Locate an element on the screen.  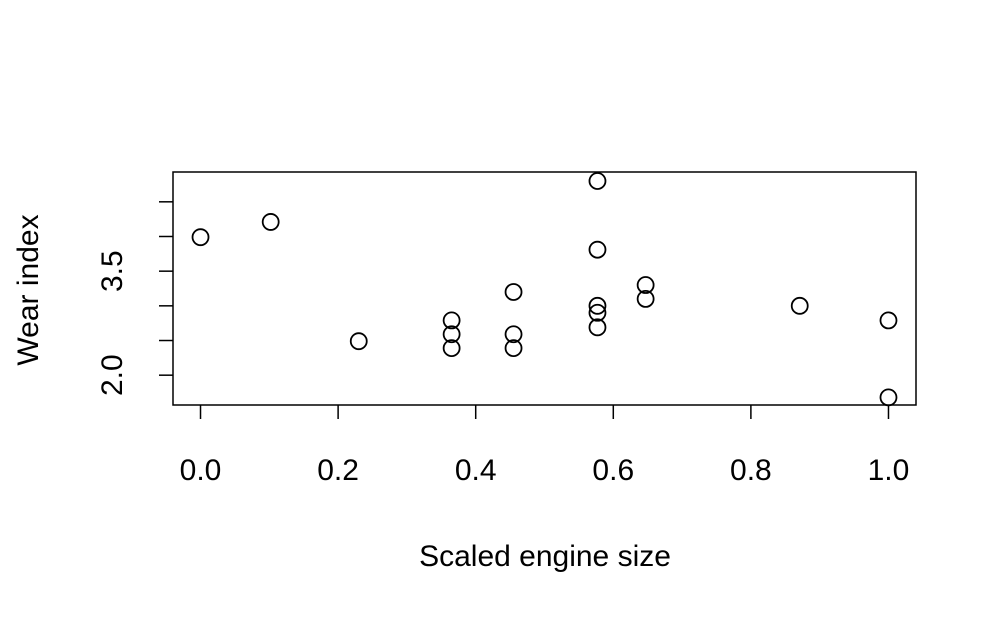
x-tick-label: 0.4 is located at coordinates (476, 470).